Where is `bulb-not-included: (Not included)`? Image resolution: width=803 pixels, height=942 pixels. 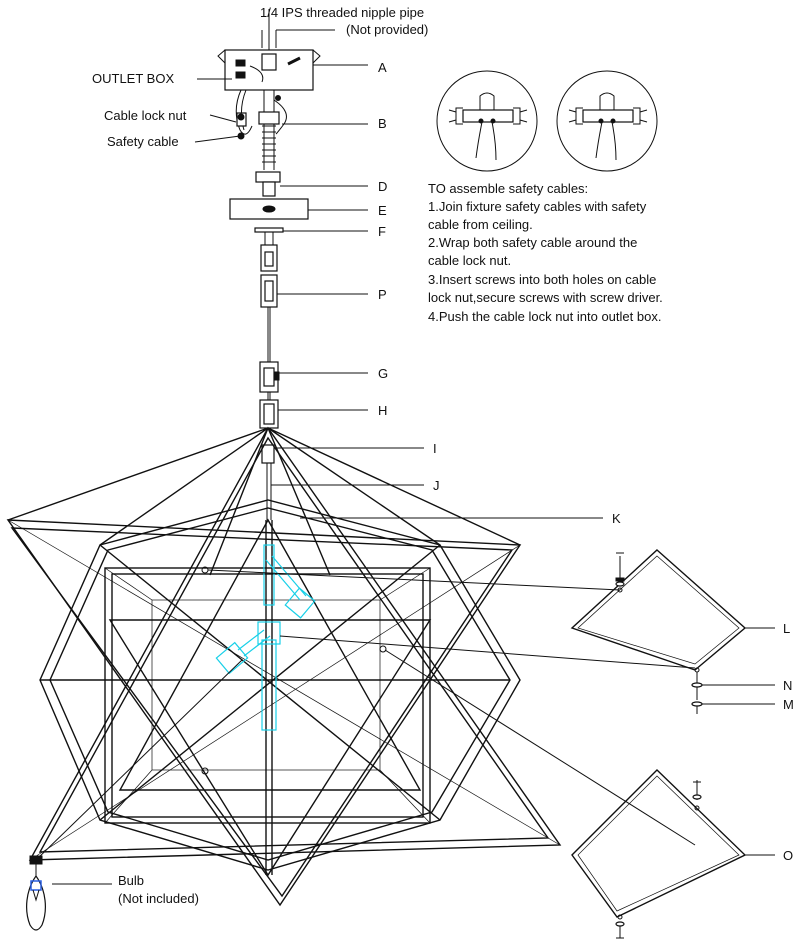
bulb-not-included: (Not included) is located at coordinates (158, 898).